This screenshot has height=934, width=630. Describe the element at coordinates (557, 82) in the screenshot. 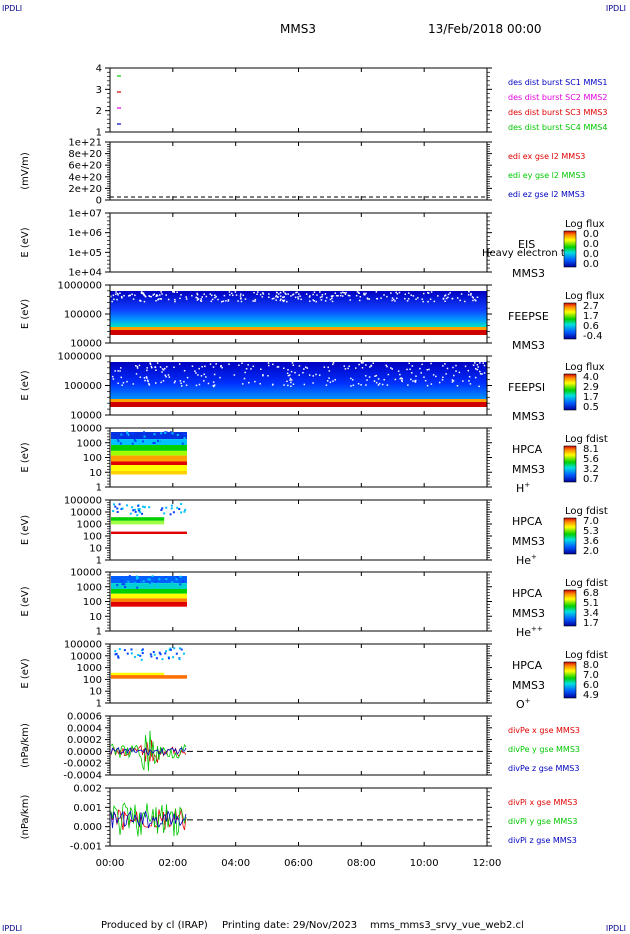

I see `burst-legend-entry: des dist burst SC1 MMS1` at that location.